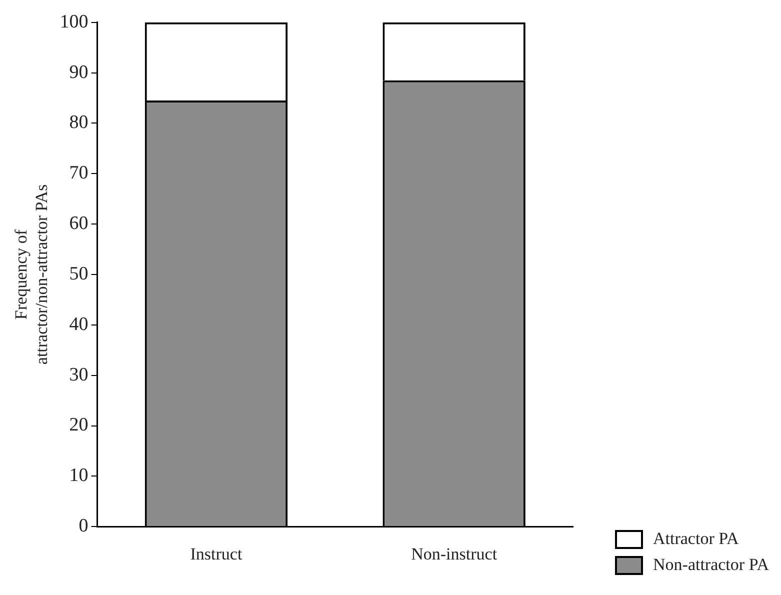 This screenshot has width=781, height=595. I want to click on y-tick-label: 0, so click(83, 526).